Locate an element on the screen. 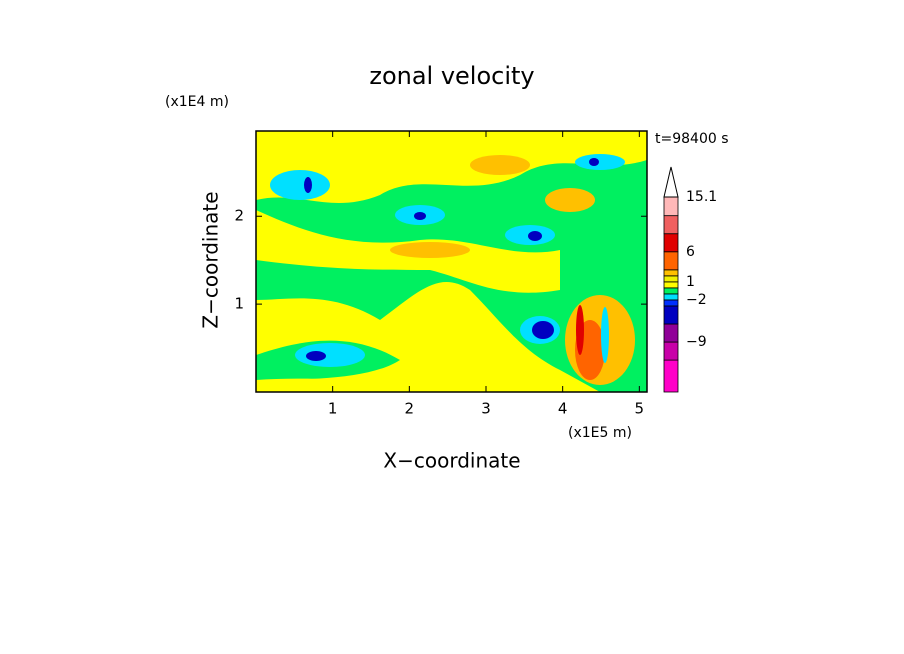 The width and height of the screenshot is (904, 654). colorbar-extend is located at coordinates (671, 182).